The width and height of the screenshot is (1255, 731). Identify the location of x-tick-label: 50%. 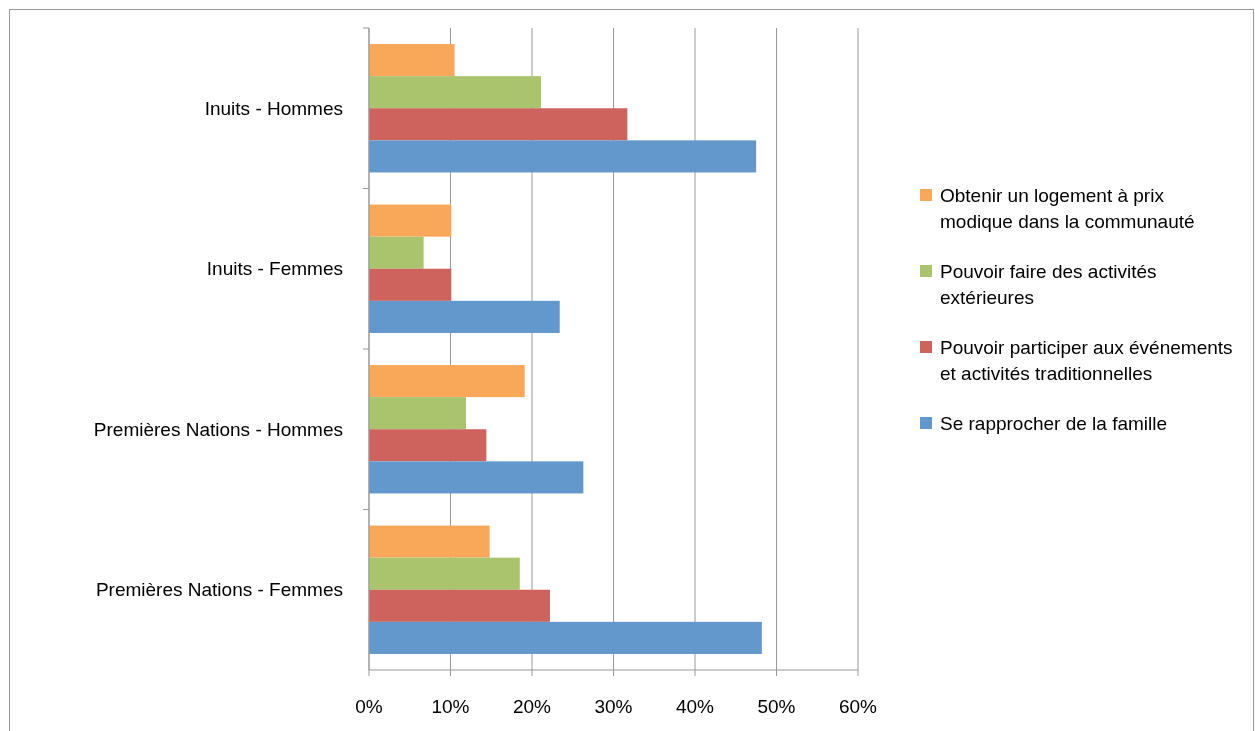
(776, 706).